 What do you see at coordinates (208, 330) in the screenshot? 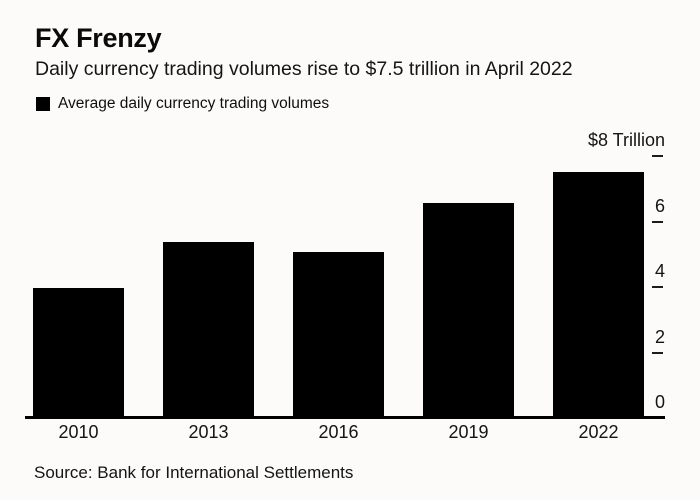
I see `bar-2013` at bounding box center [208, 330].